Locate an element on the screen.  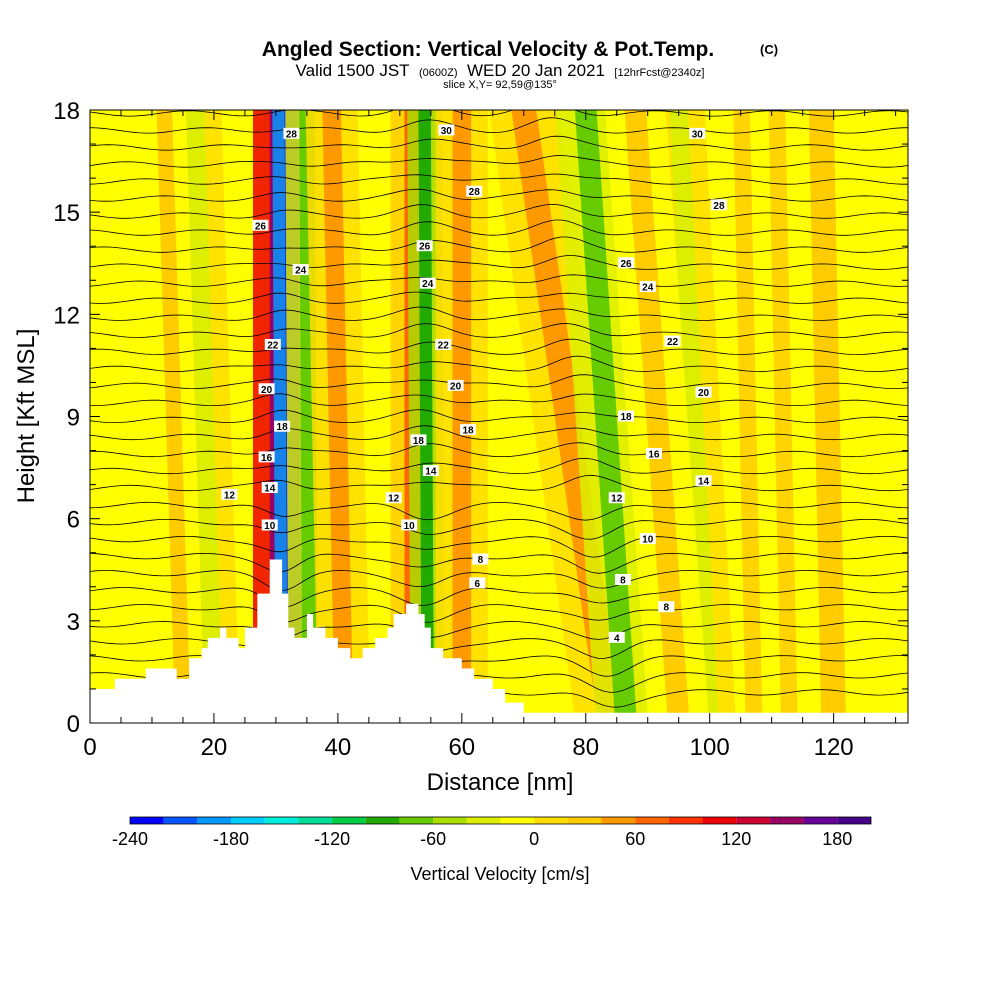
theta-contour-label-text: 20 is located at coordinates (456, 386).